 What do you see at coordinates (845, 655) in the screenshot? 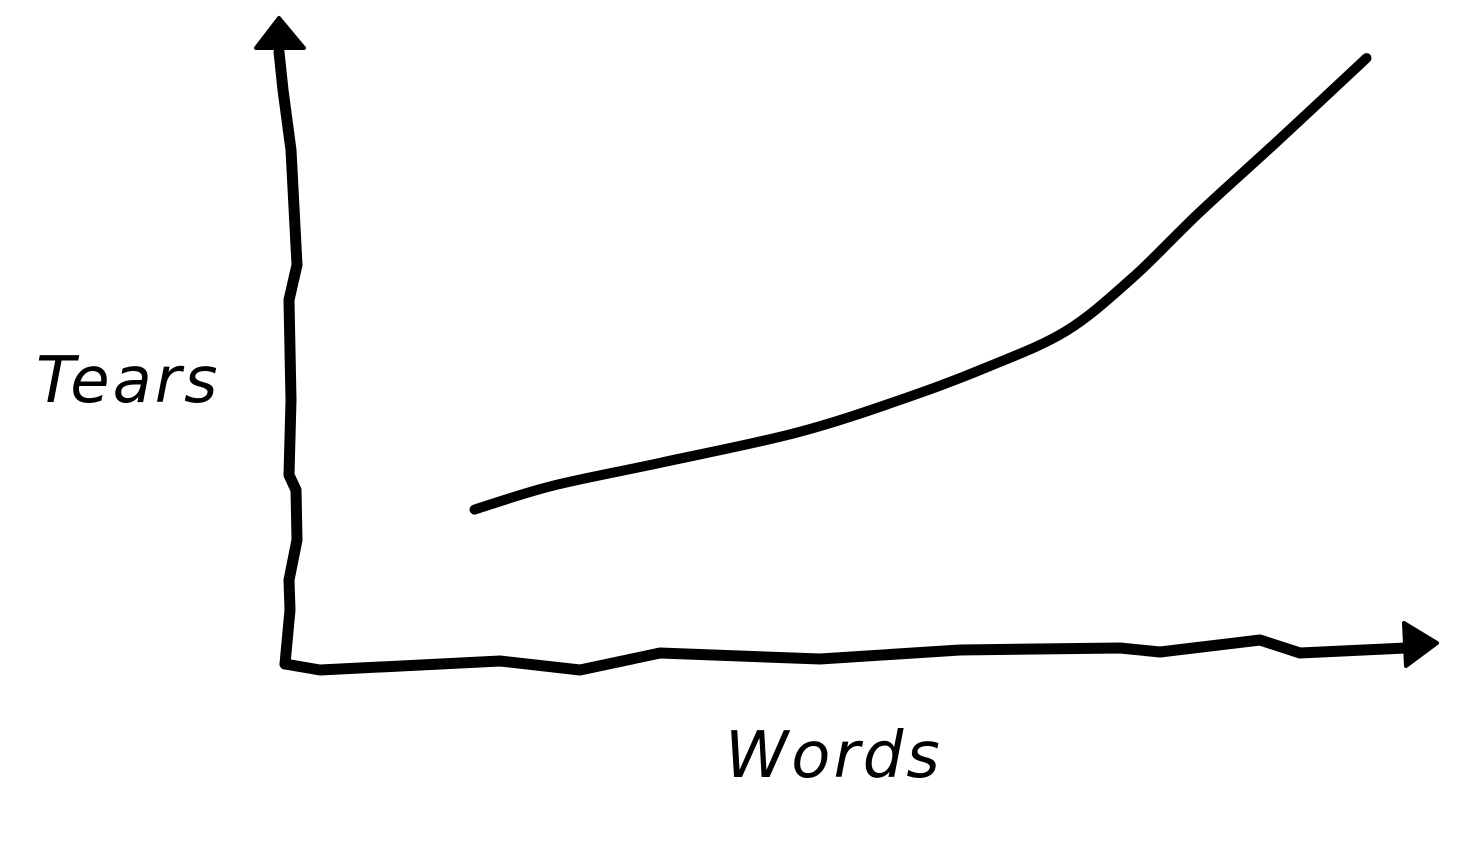
I see `x-axis-line` at bounding box center [845, 655].